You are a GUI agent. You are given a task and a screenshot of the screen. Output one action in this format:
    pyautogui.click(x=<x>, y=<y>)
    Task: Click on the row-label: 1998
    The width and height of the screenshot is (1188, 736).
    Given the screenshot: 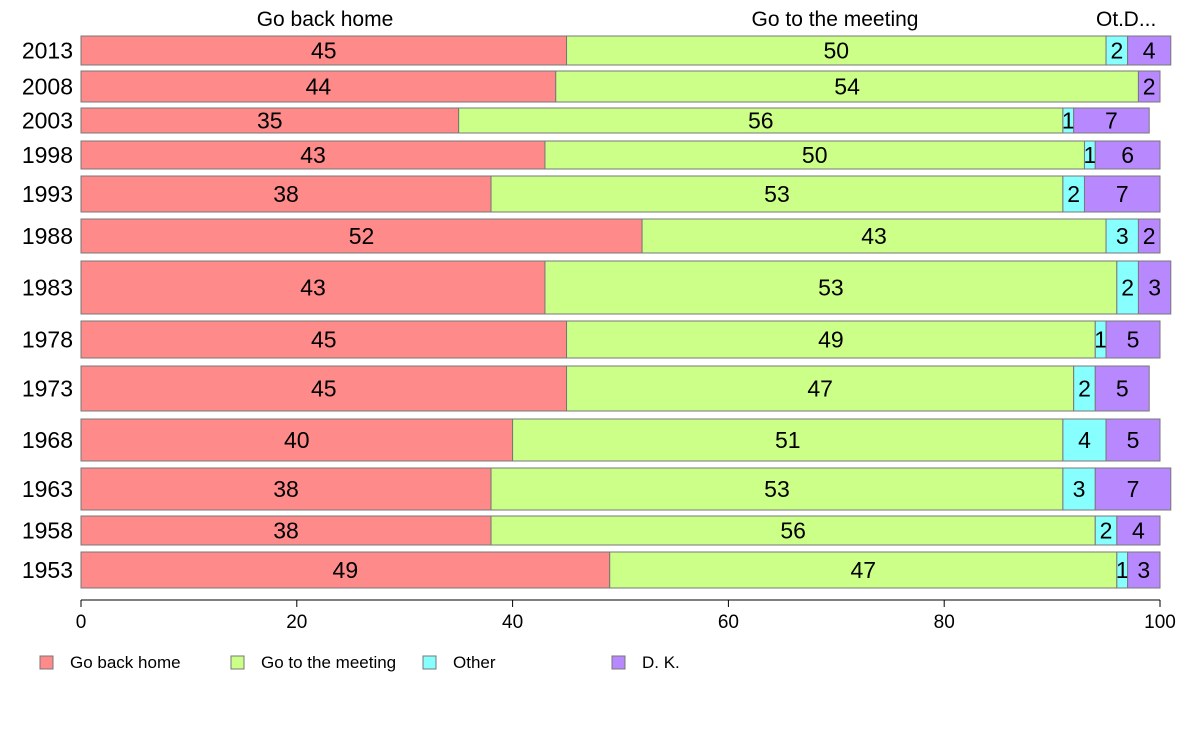 What is the action you would take?
    pyautogui.click(x=47, y=155)
    